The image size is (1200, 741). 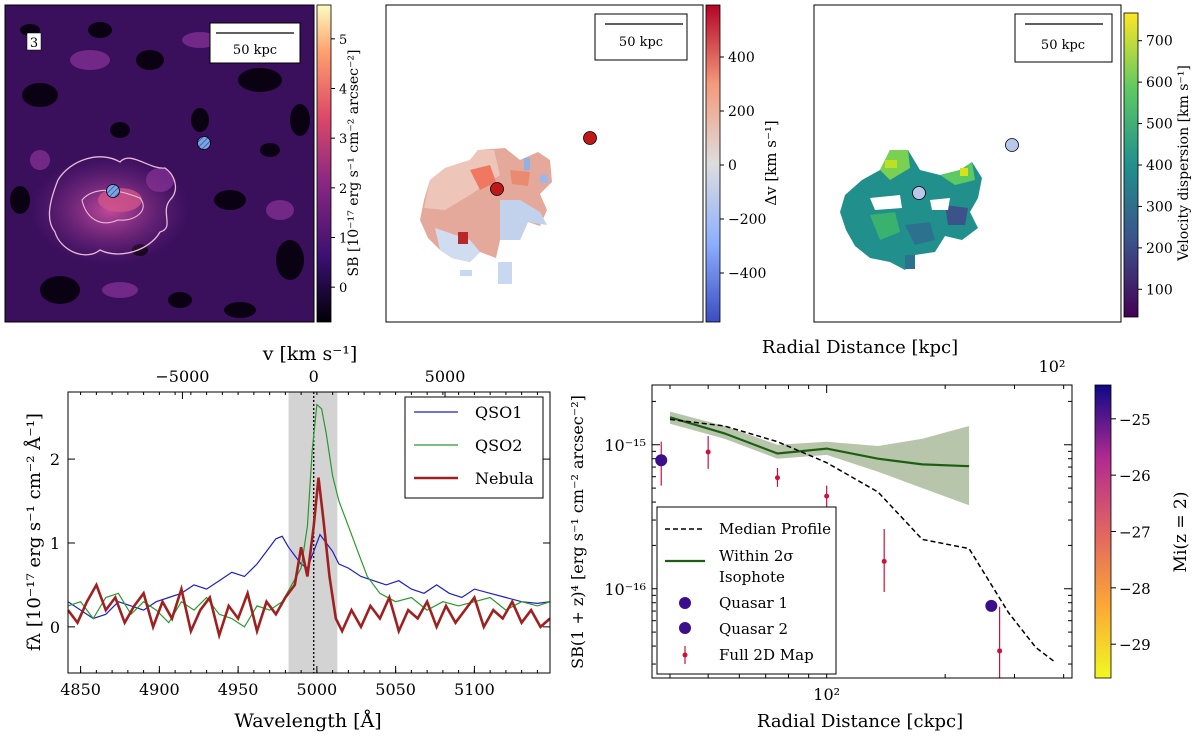 I want to click on radial-frame, so click(x=862, y=531).